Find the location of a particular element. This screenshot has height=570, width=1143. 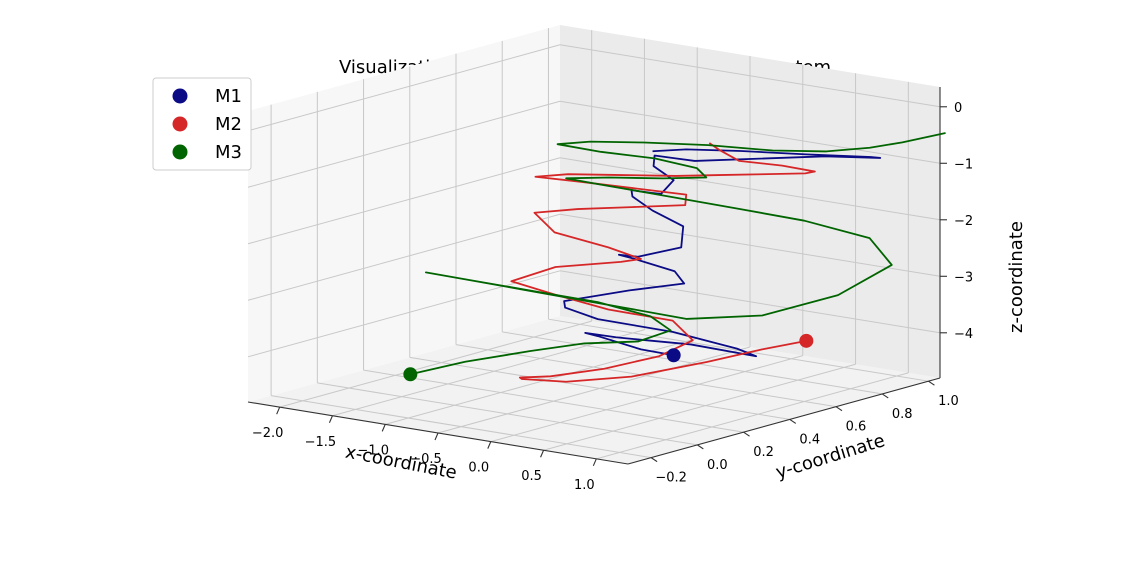

legend-marker-m1 is located at coordinates (180, 96).